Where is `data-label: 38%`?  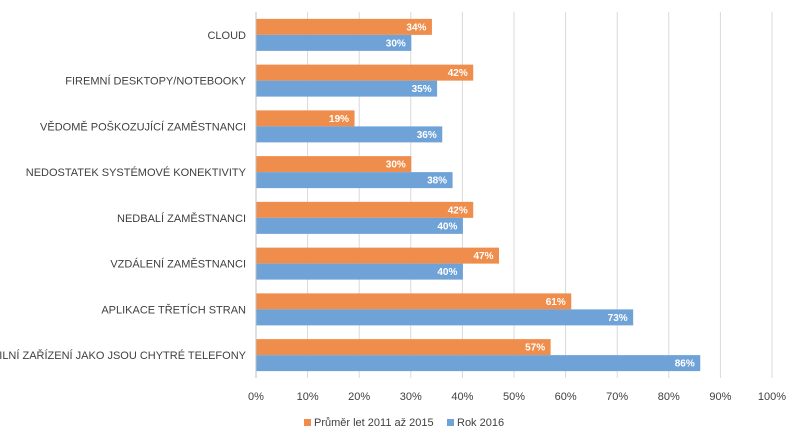
data-label: 38% is located at coordinates (437, 181).